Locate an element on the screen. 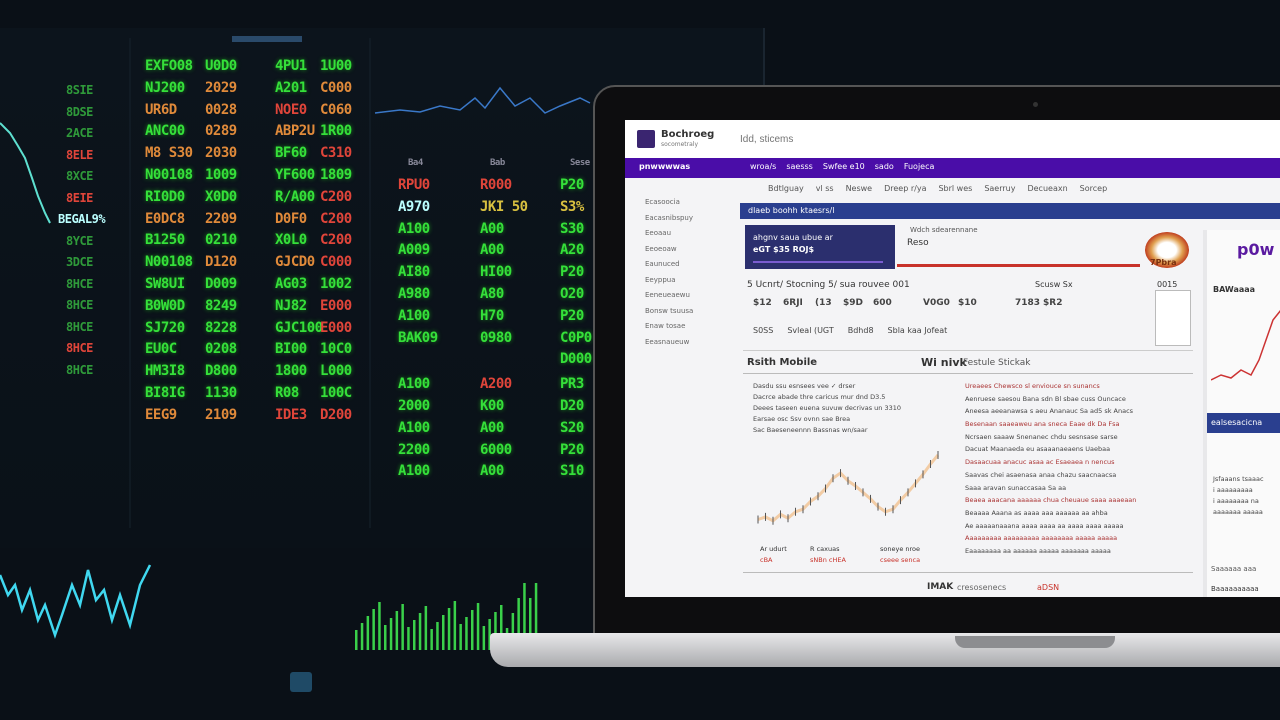 The width and height of the screenshot is (1280, 720). subnav-item: Saerruy is located at coordinates (1000, 188).